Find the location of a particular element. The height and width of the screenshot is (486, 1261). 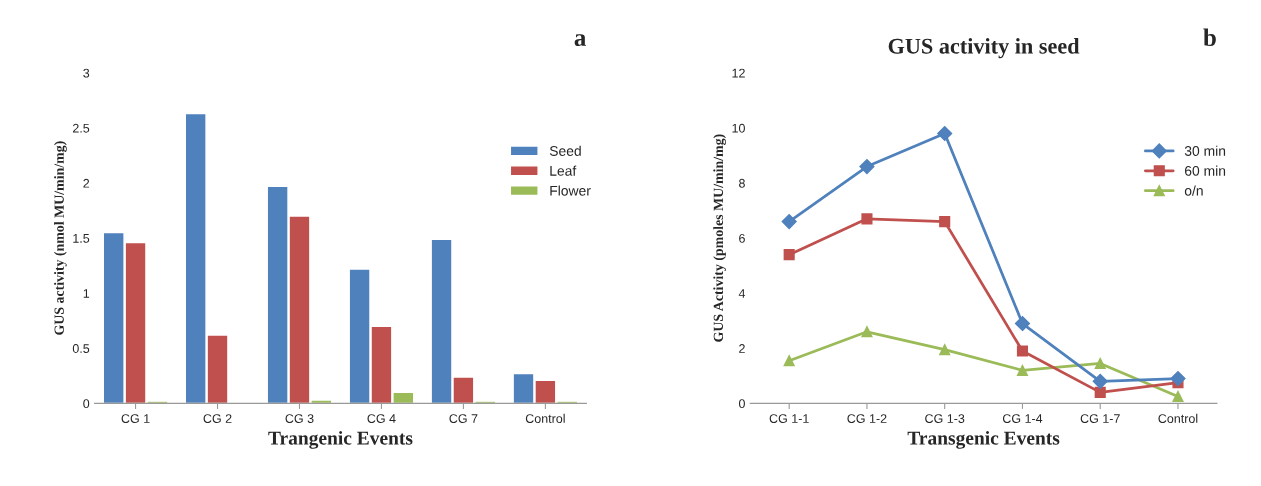

x-tick-label: CG 7 is located at coordinates (463, 418).